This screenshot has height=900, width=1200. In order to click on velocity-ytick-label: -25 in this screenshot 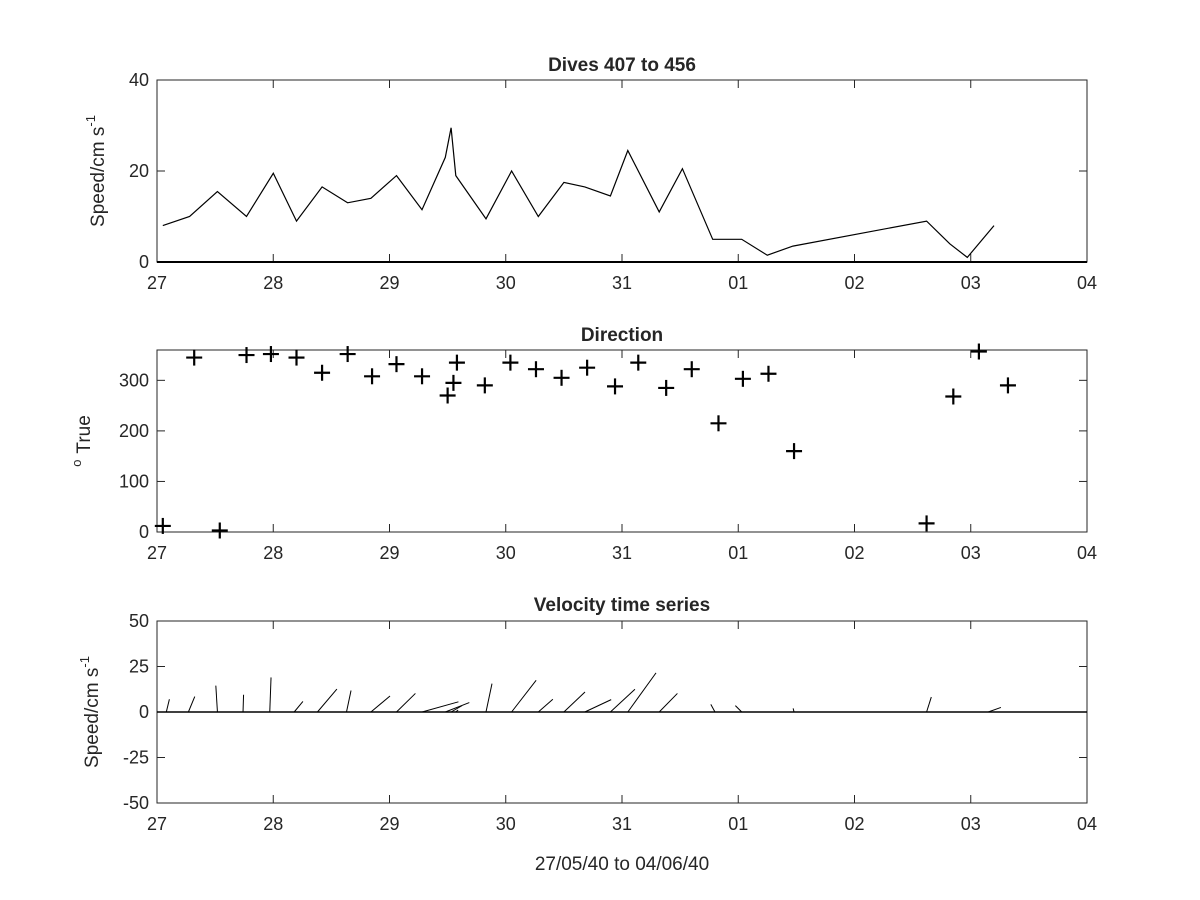, I will do `click(136, 758)`.